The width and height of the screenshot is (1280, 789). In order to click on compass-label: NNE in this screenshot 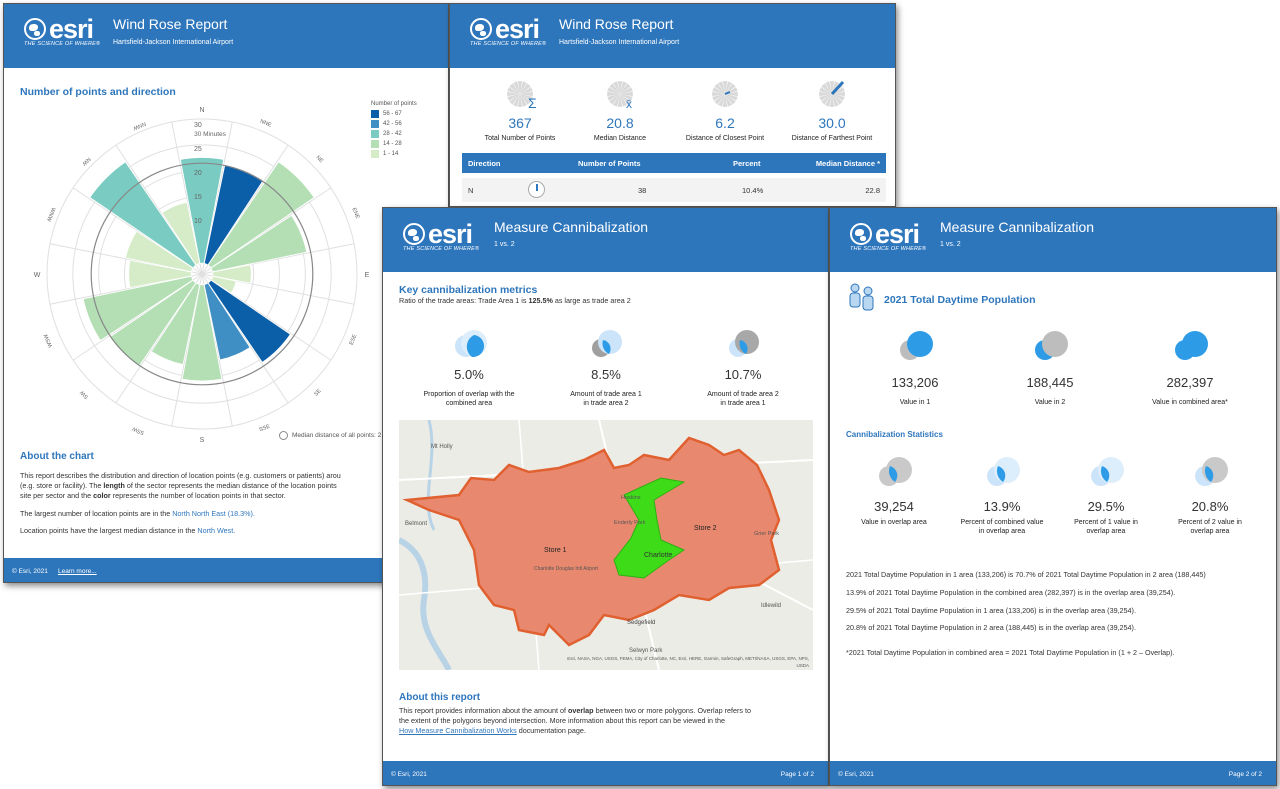, I will do `click(265, 124)`.